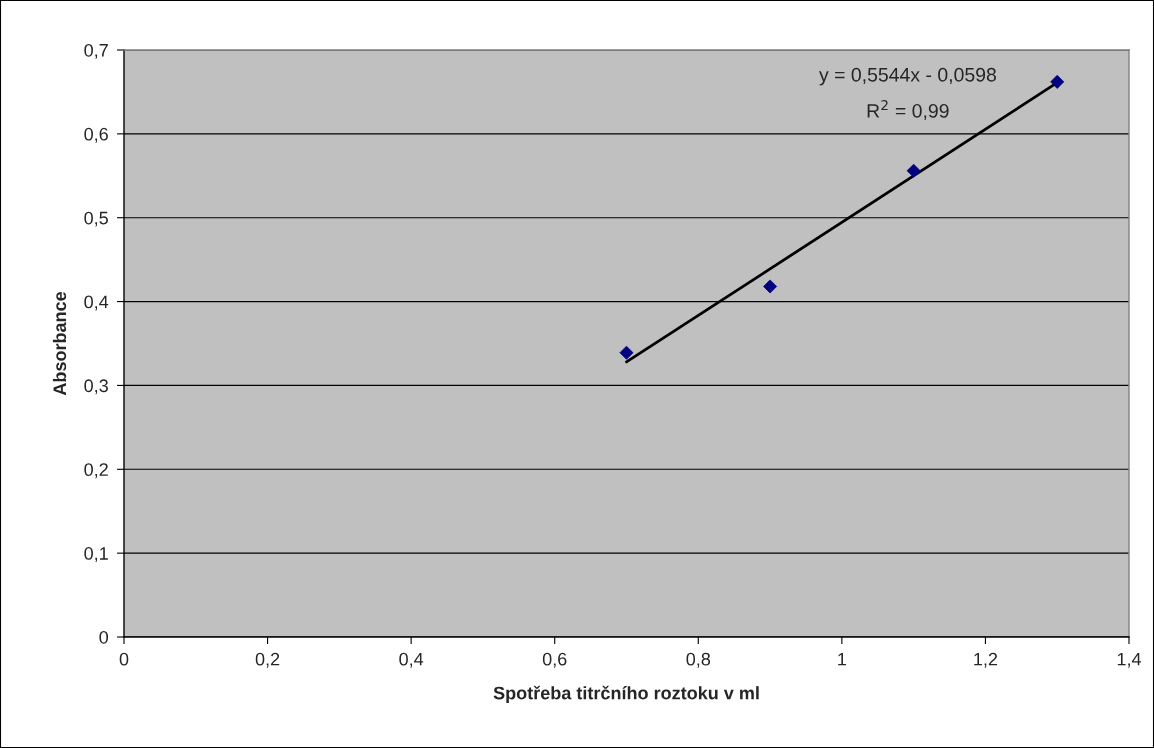 The width and height of the screenshot is (1154, 748). What do you see at coordinates (59, 343) in the screenshot?
I see `y-axis-title: Absorbance` at bounding box center [59, 343].